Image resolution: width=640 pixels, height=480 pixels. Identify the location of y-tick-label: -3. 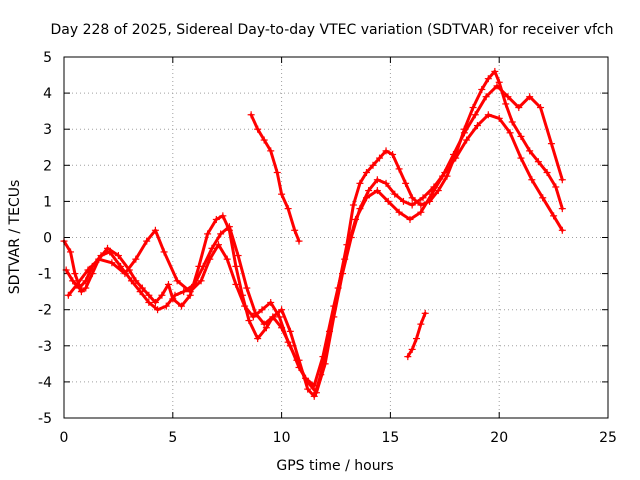
(45, 347).